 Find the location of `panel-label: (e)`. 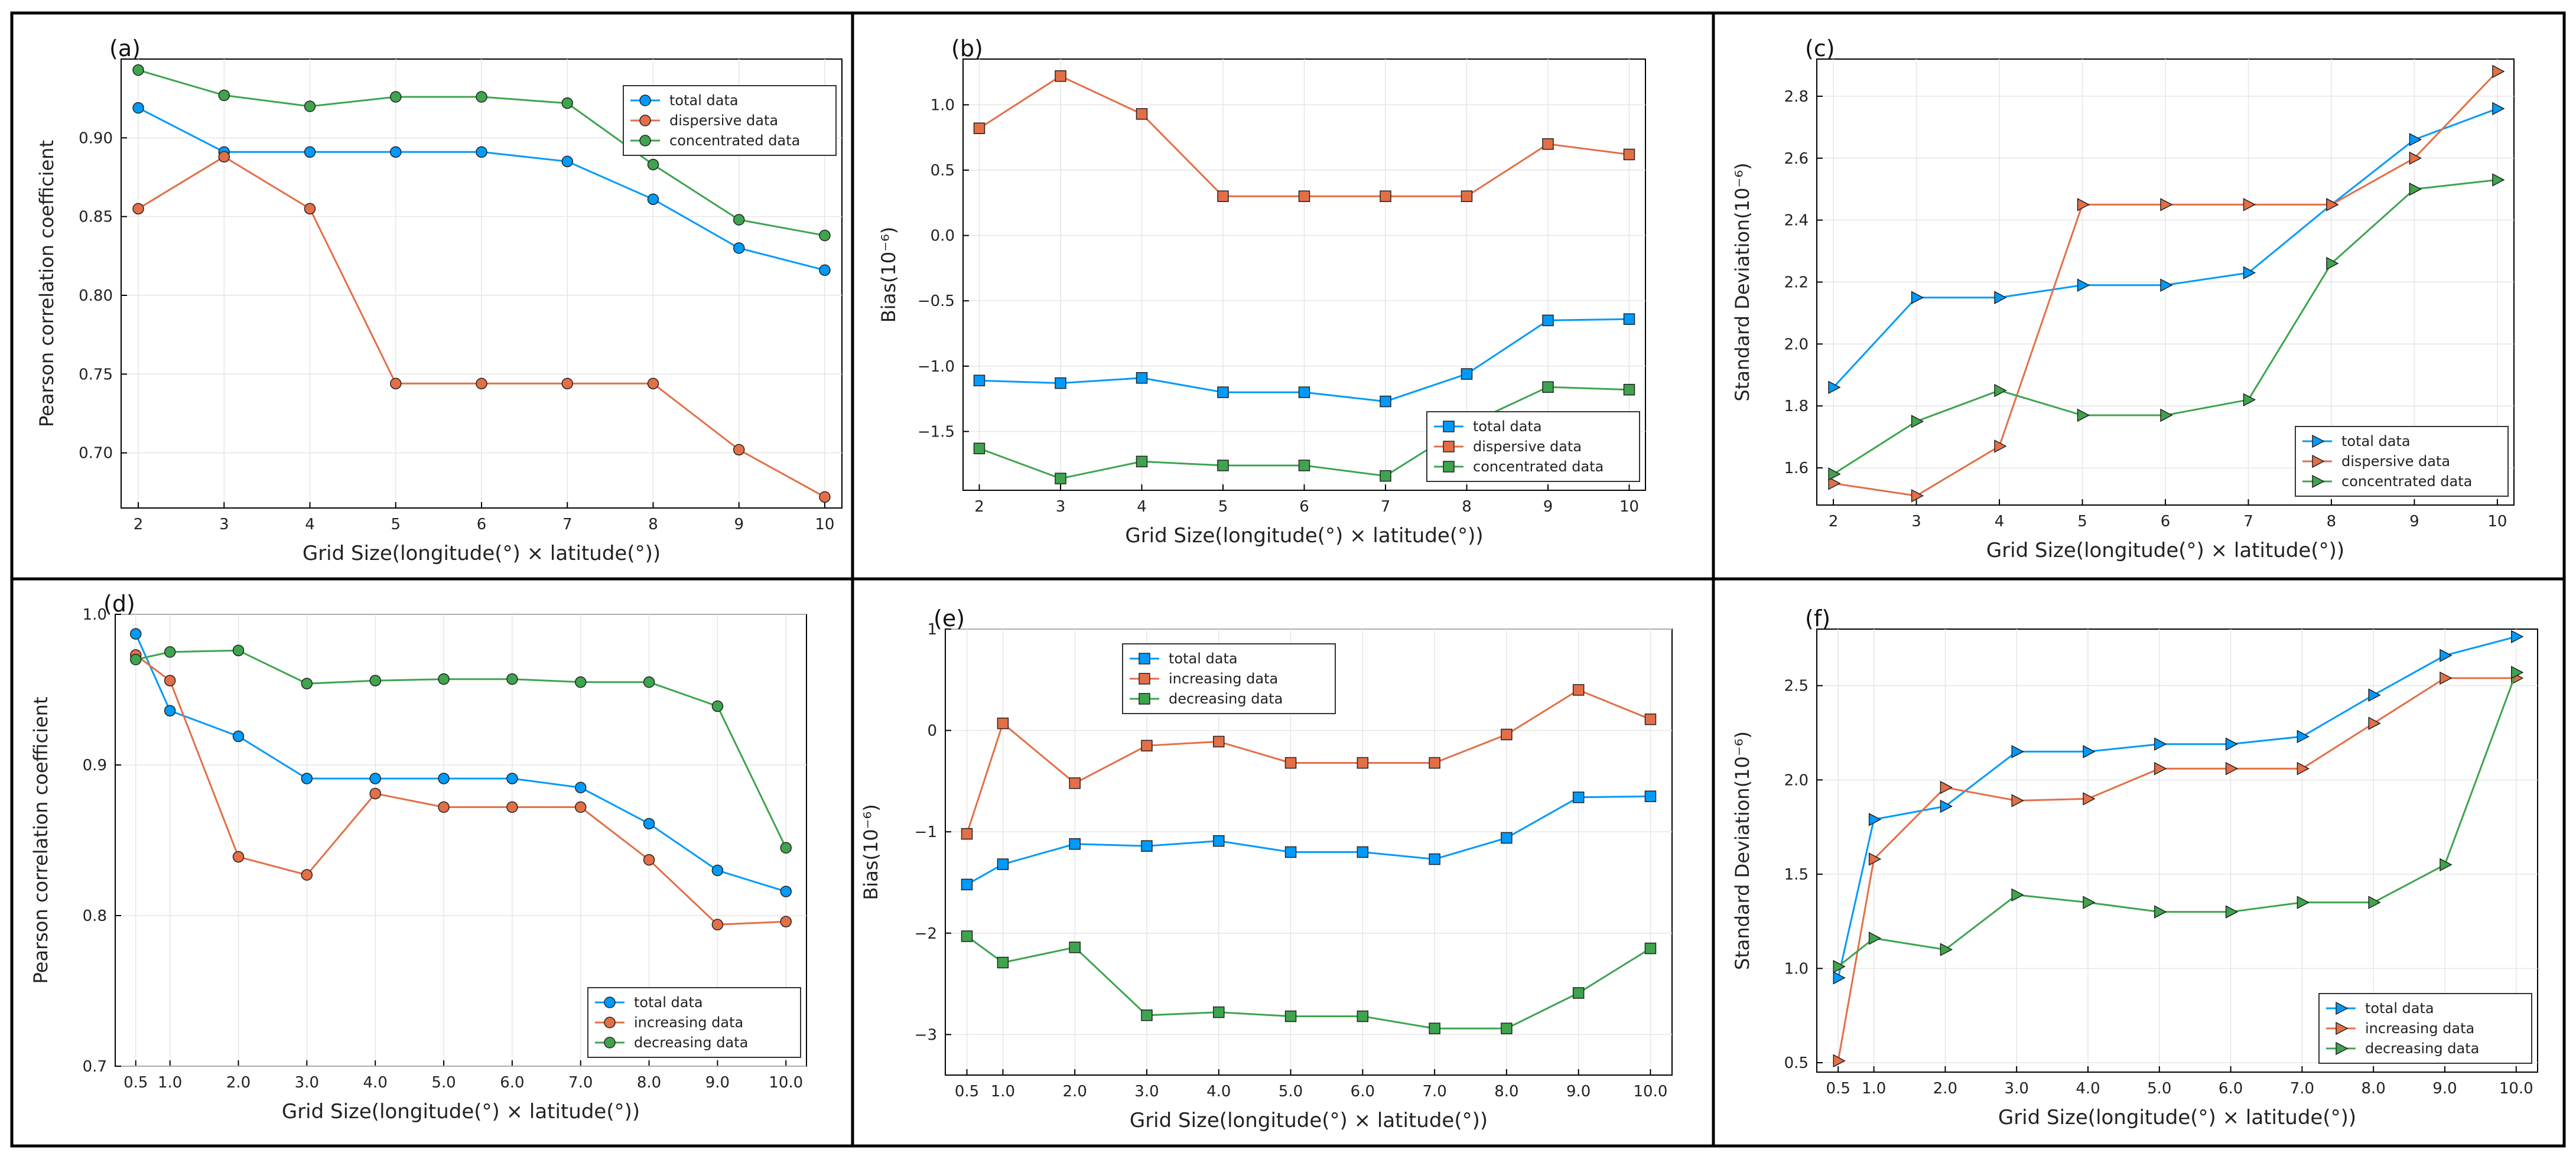

panel-label: (e) is located at coordinates (949, 618).